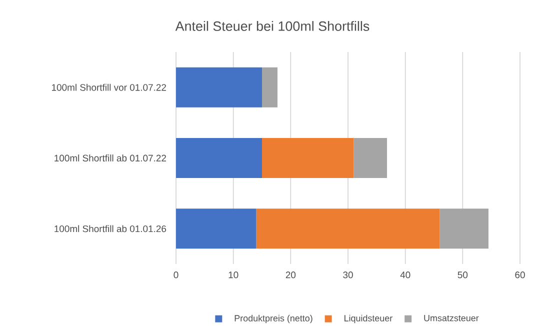 This screenshot has width=545, height=326. What do you see at coordinates (110, 158) in the screenshot?
I see `y-tick-label: 100ml Shortfill ab 01.07.22` at bounding box center [110, 158].